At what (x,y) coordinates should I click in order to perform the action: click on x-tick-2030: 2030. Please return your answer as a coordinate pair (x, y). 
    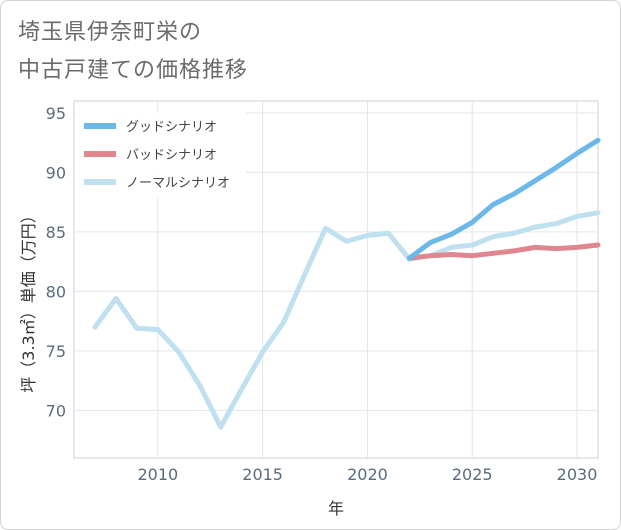
    Looking at the image, I should click on (577, 474).